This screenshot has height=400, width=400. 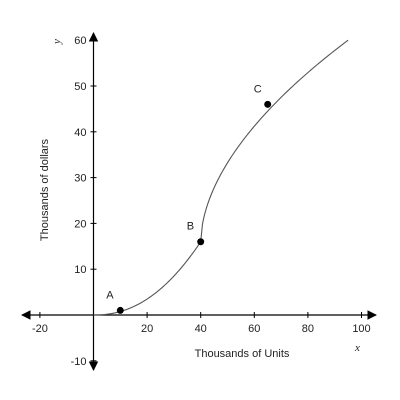 I want to click on x-axis-variable: x, so click(x=357, y=348).